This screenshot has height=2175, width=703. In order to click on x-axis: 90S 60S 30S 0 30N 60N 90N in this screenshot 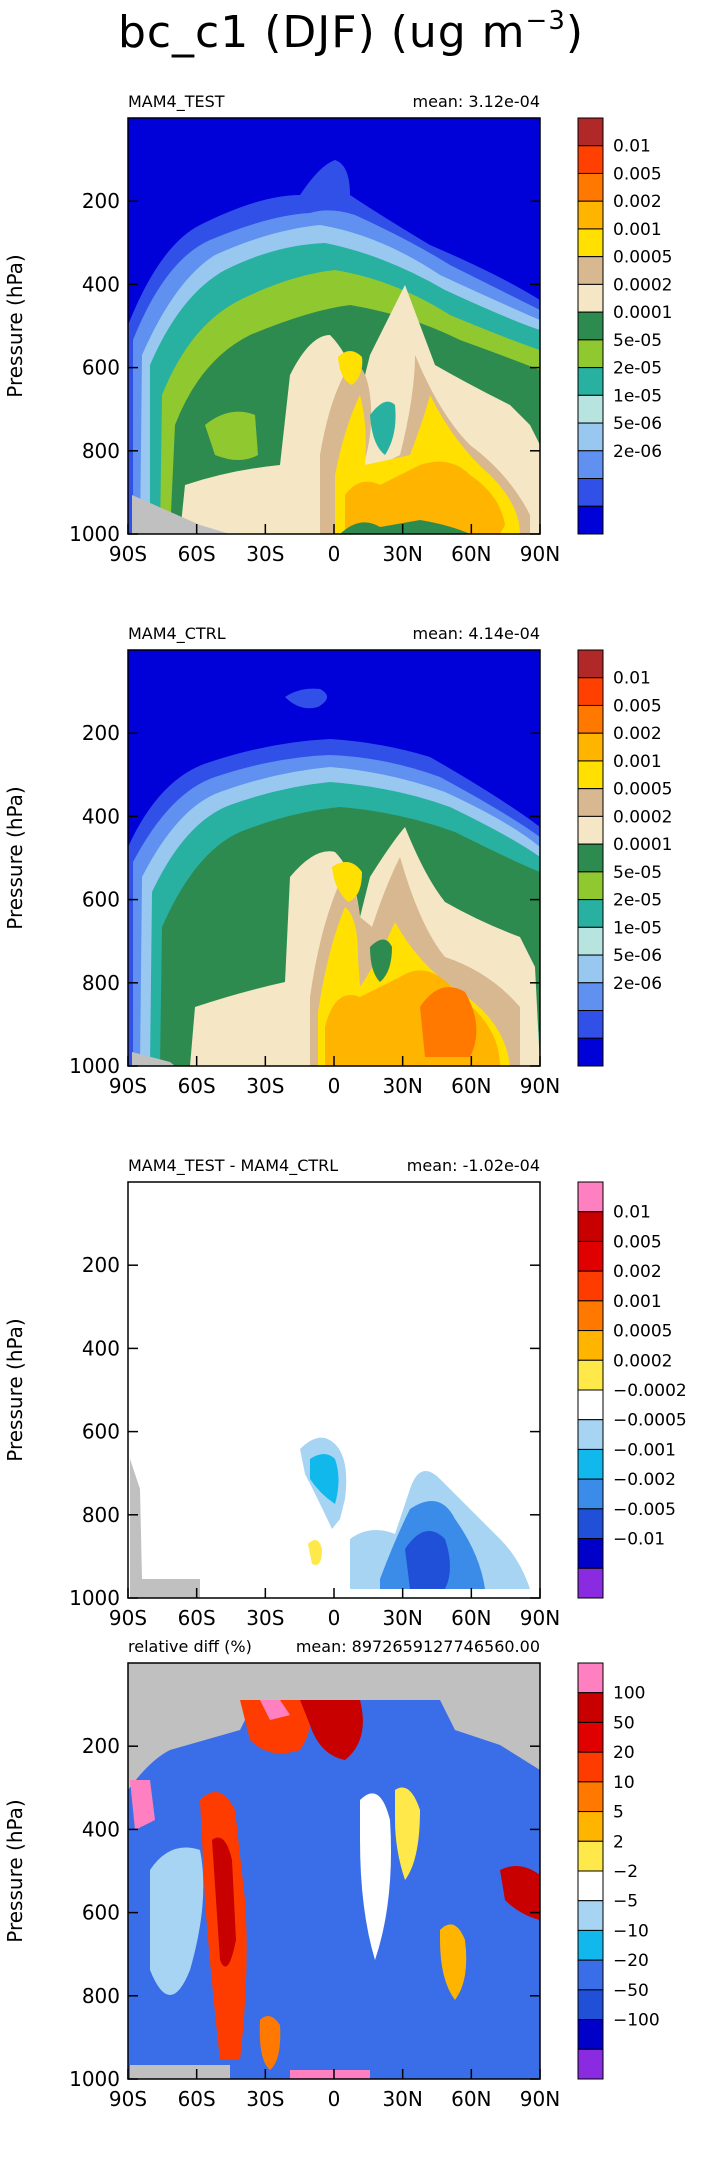, I will do `click(334, 1609)`.